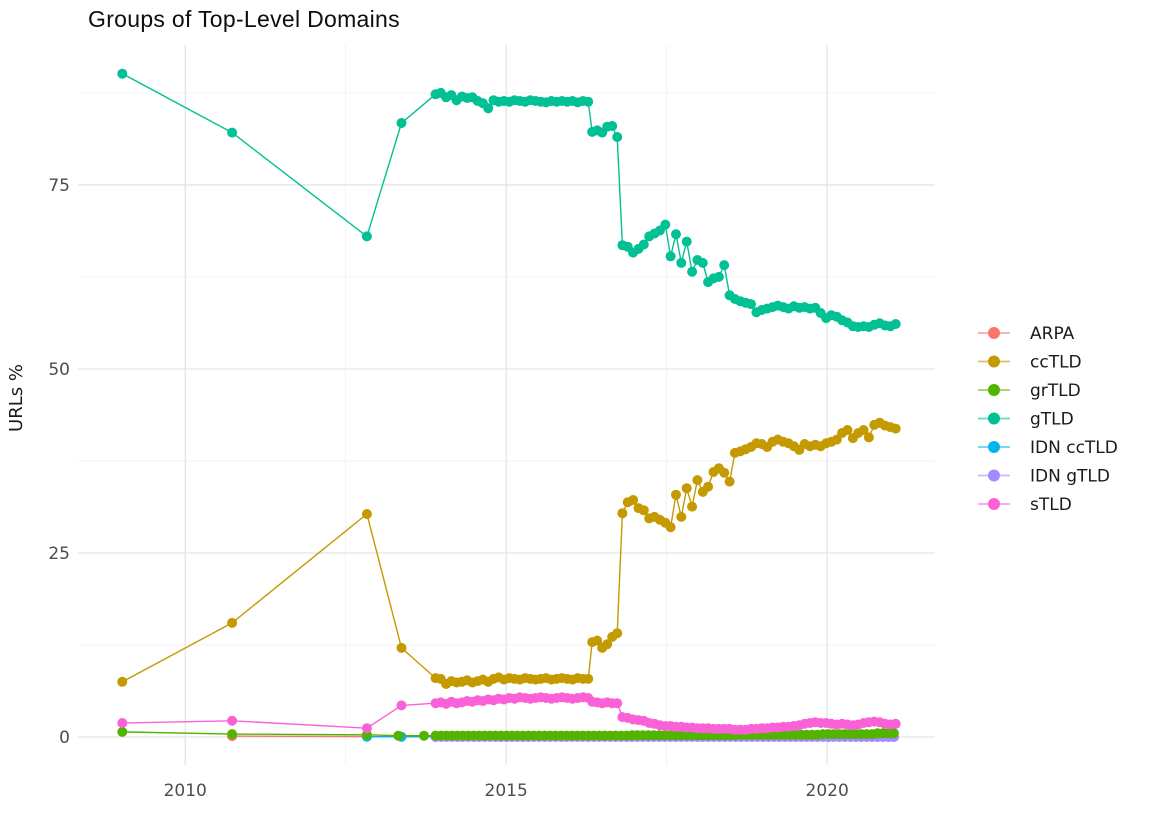  Describe the element at coordinates (509, 713) in the screenshot. I see `series-stld` at that location.